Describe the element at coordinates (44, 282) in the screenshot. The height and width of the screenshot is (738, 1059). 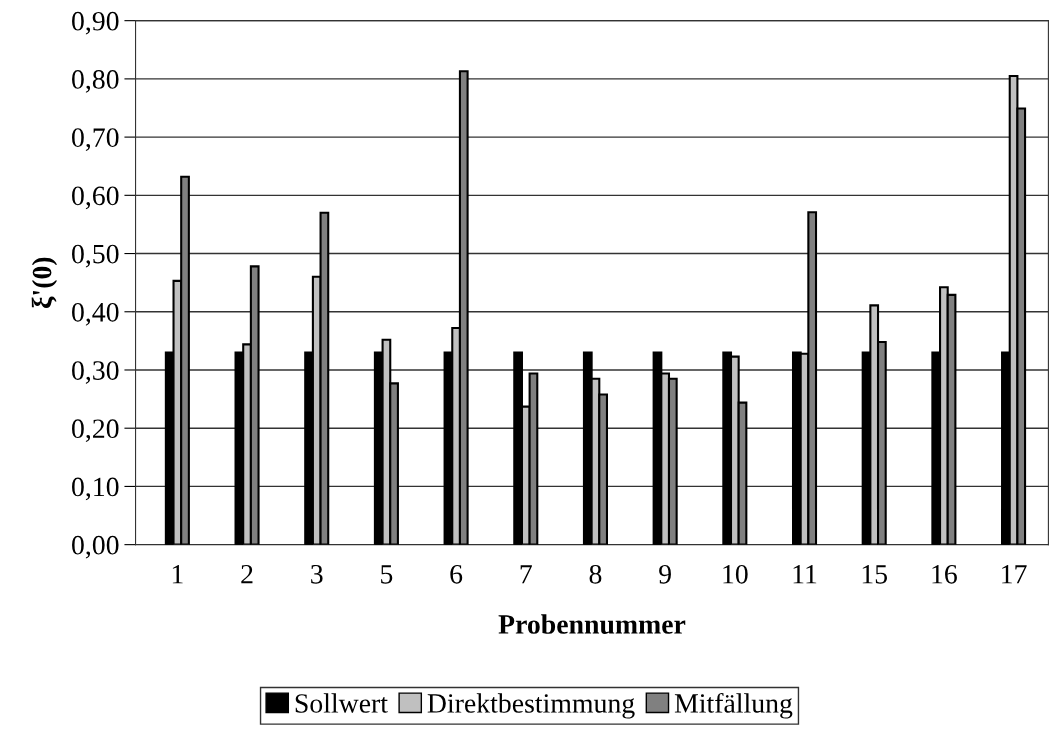
I see `y-axis-title: ξ'(0)` at that location.